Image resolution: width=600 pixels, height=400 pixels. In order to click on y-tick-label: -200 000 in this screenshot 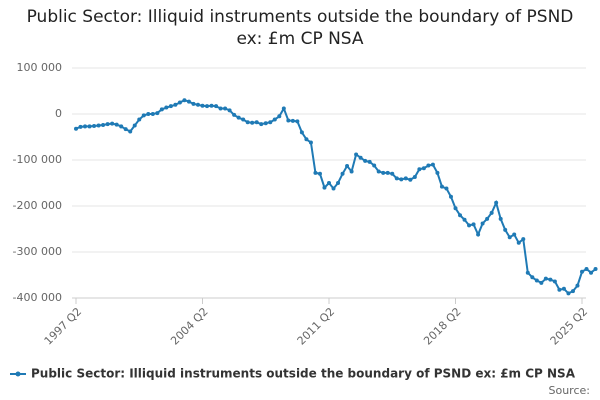, I will do `click(37, 205)`.